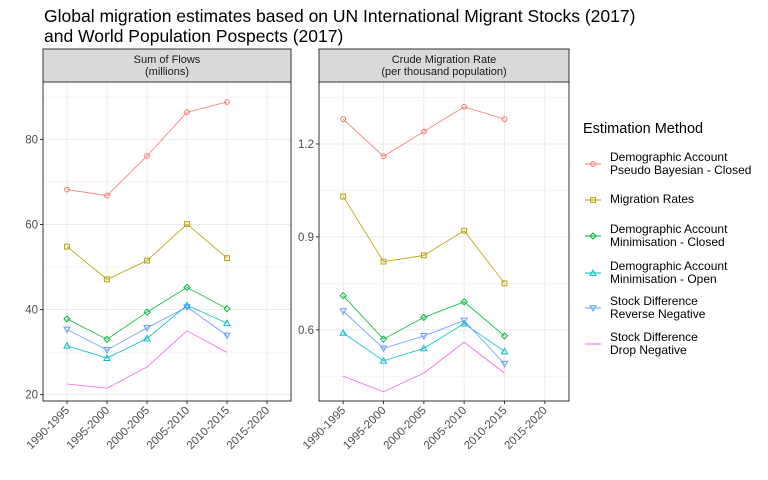 Image resolution: width=768 pixels, height=480 pixels. What do you see at coordinates (306, 145) in the screenshot?
I see `y-tick-label: 1.2` at bounding box center [306, 145].